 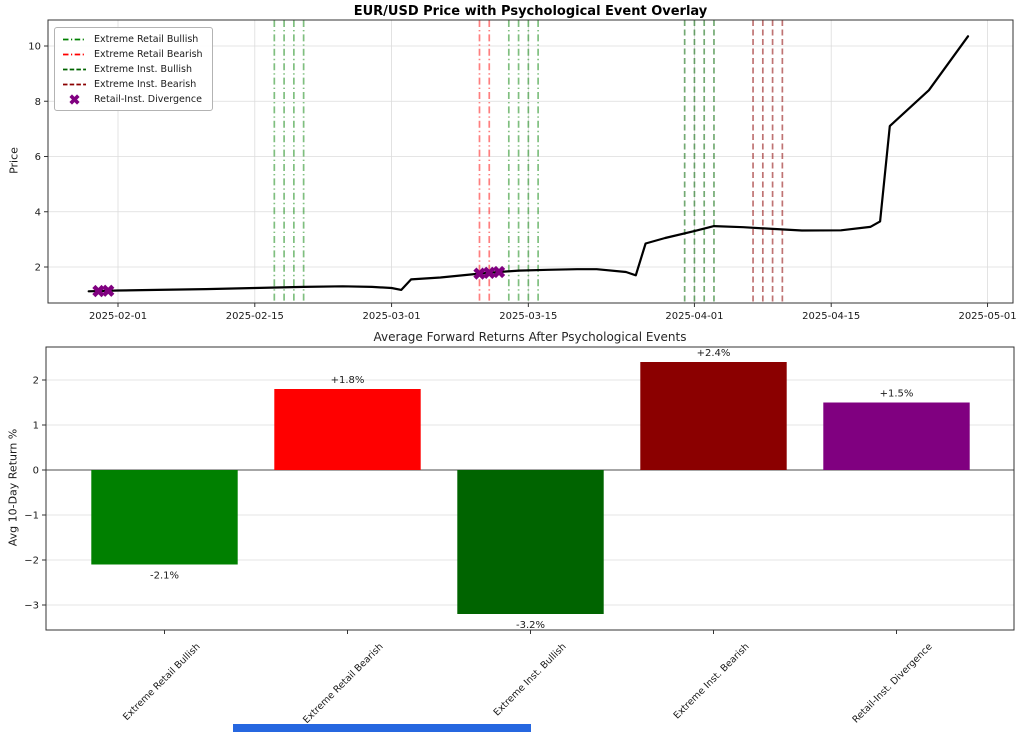 What do you see at coordinates (896, 436) in the screenshot?
I see `bar-retail-inst-divergence` at bounding box center [896, 436].